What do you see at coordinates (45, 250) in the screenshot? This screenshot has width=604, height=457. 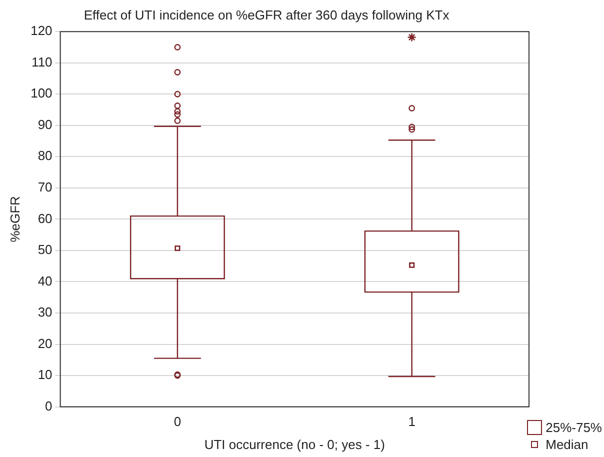 I see `y-tick-label: 50` at bounding box center [45, 250].